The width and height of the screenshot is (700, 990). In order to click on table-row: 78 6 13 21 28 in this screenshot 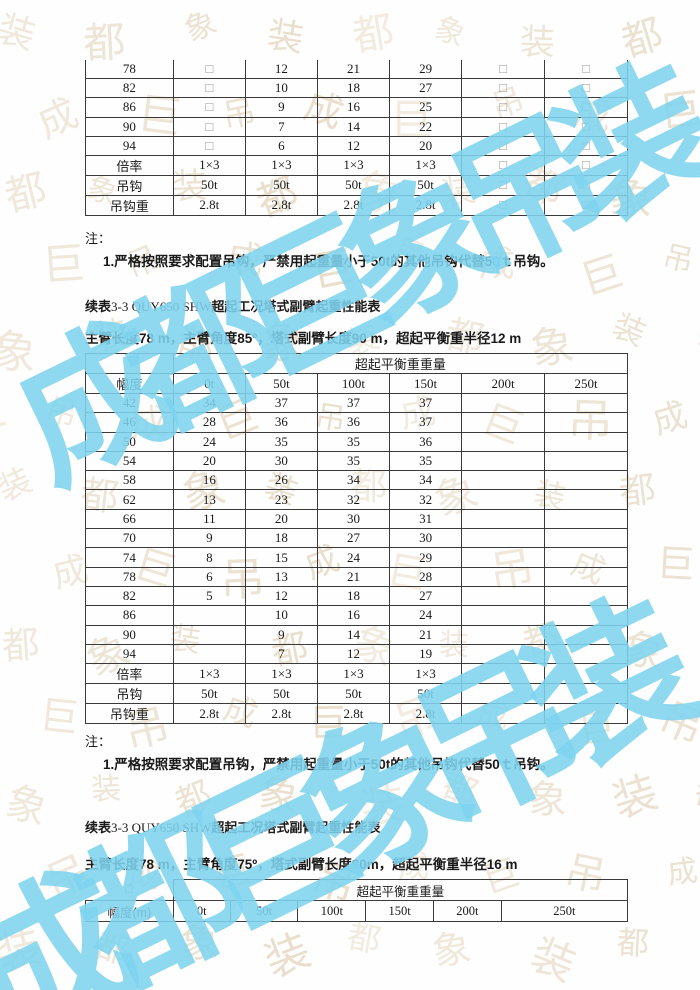, I will do `click(356, 576)`.